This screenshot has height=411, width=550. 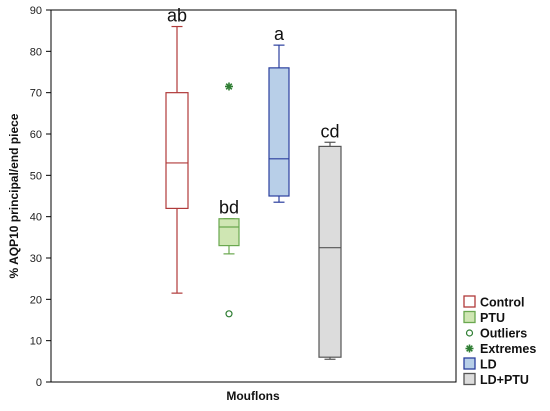 I want to click on y-tick-label: 30, so click(x=36, y=259).